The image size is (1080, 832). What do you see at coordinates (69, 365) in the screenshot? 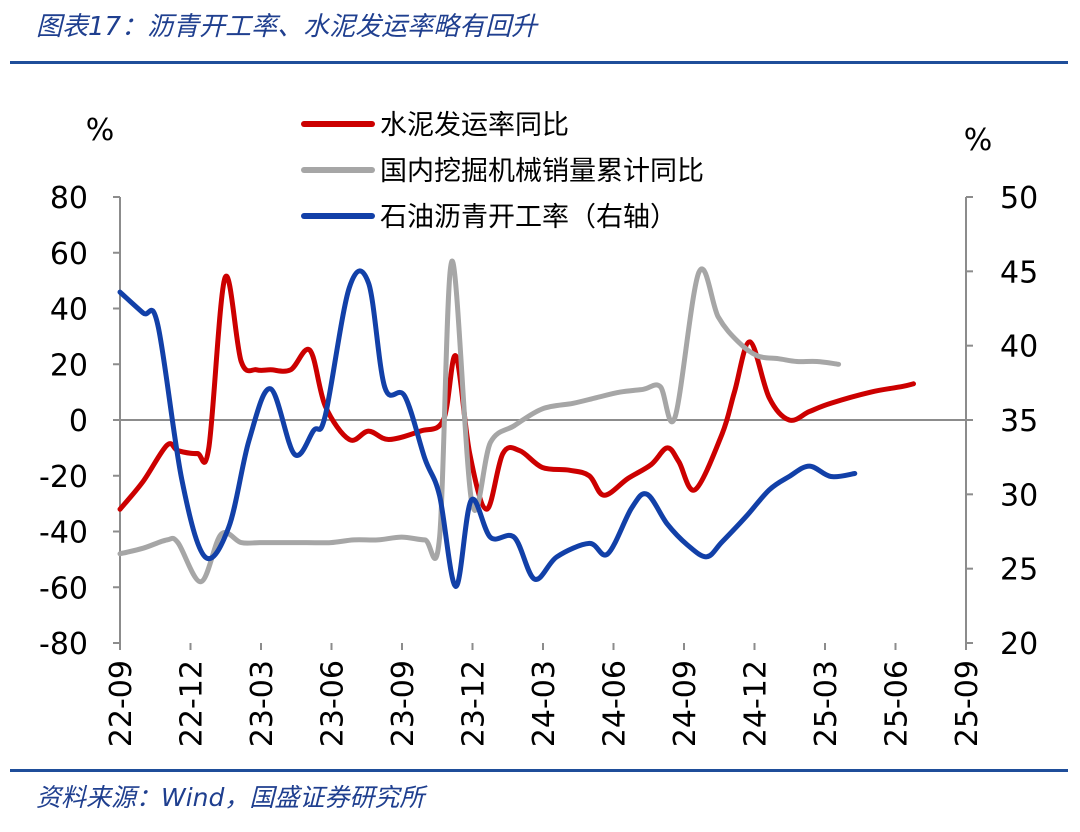
I see `left-axis-tick-label: 20` at bounding box center [69, 365].